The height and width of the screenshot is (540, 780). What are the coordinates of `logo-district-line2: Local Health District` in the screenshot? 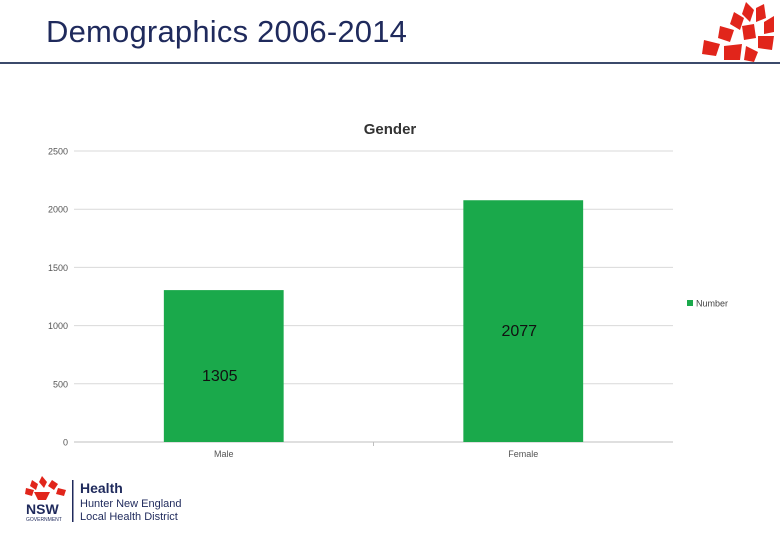 It's located at (129, 517).